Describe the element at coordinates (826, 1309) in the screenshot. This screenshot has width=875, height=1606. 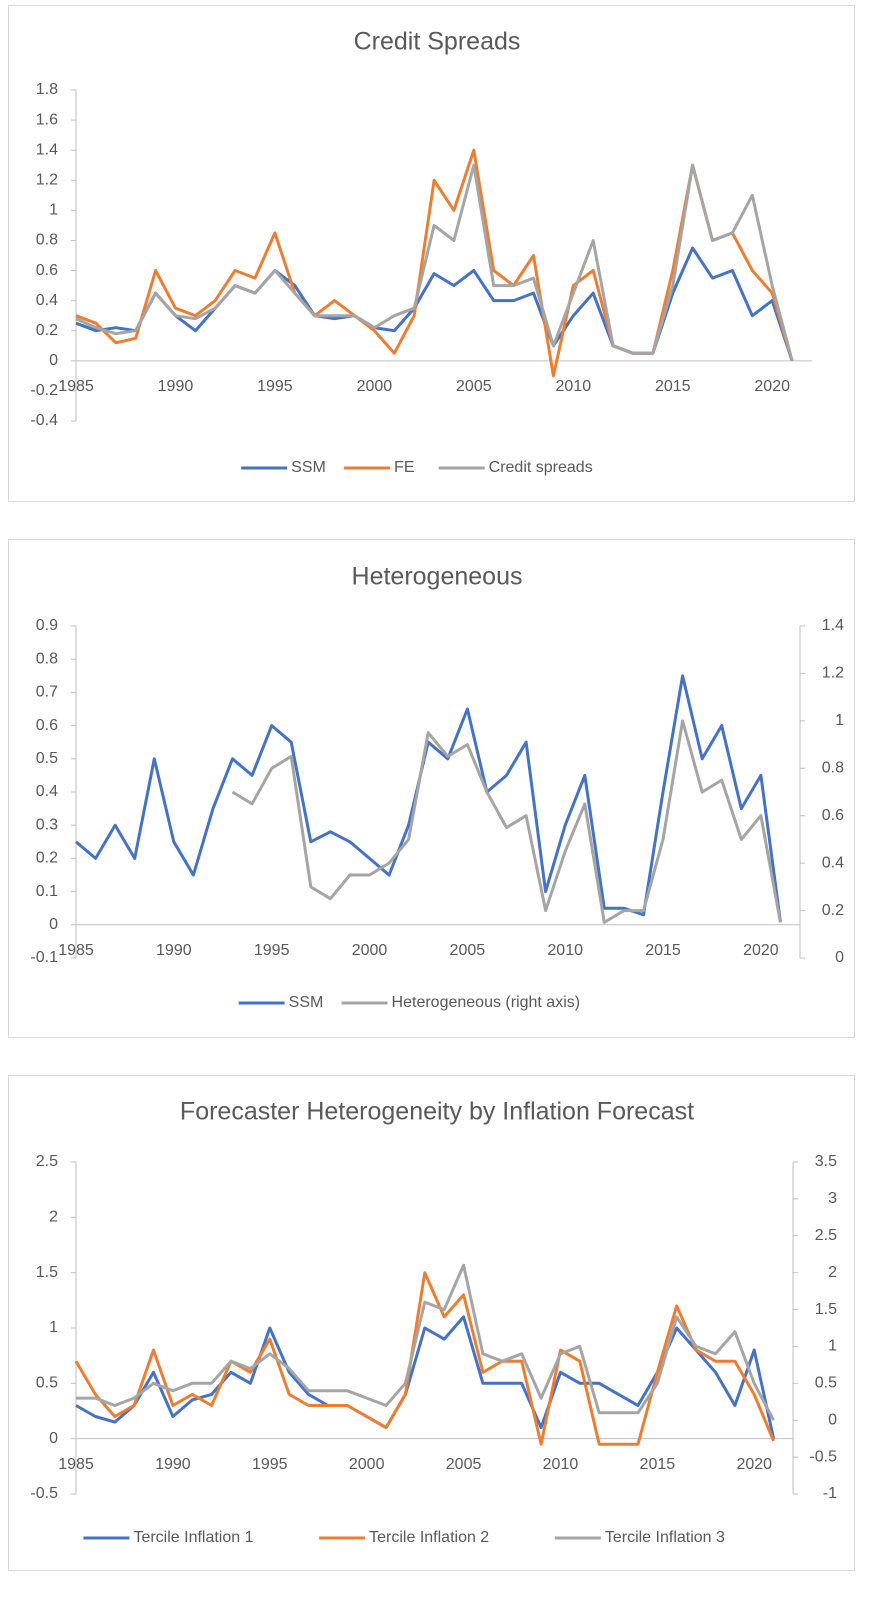
I see `y2-tick-label: 1.5` at that location.